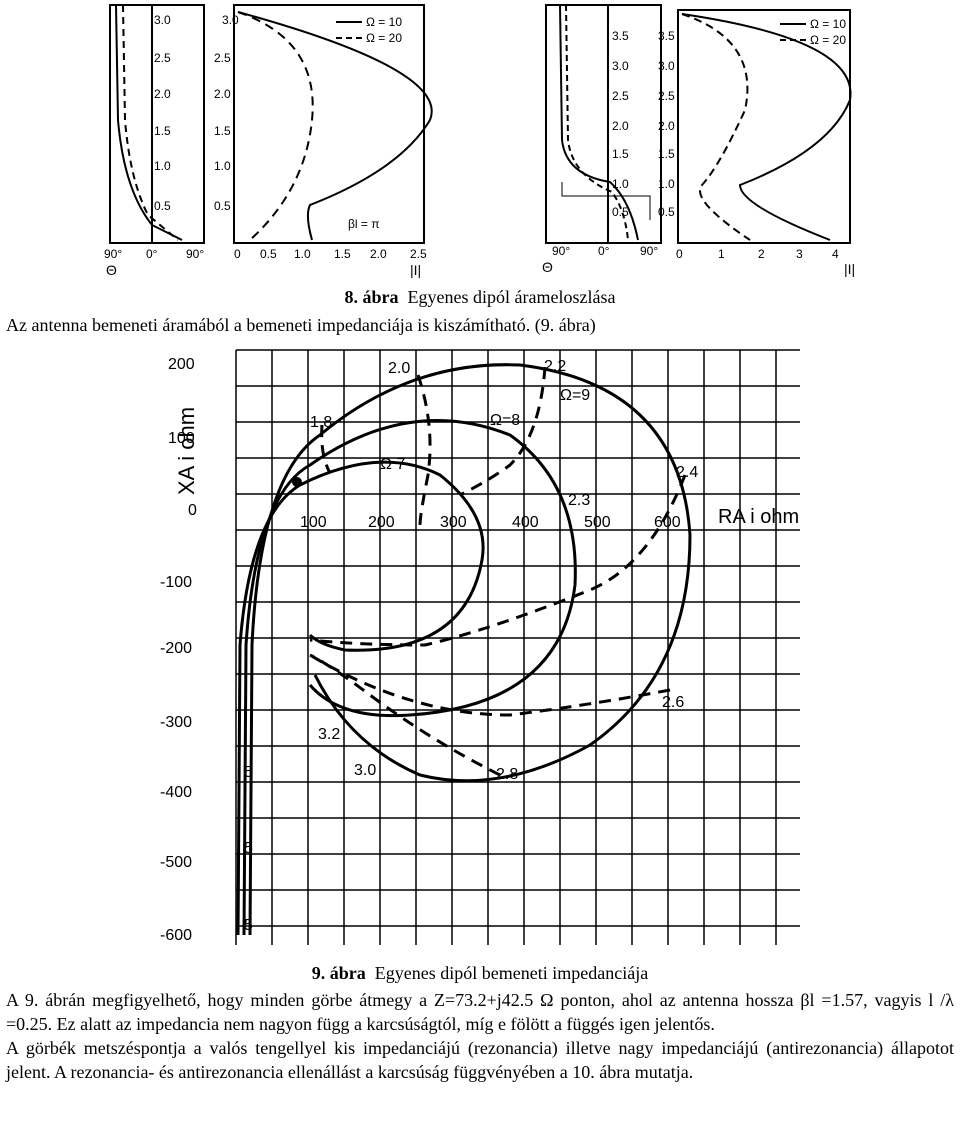  Describe the element at coordinates (666, 36) in the screenshot. I see `p4-tick: 3.5` at that location.